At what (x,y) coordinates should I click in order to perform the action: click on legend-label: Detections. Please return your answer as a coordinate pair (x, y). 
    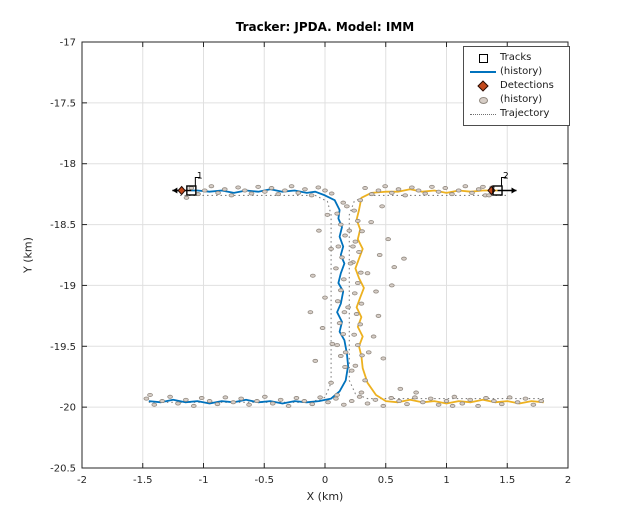
    Looking at the image, I should click on (527, 85).